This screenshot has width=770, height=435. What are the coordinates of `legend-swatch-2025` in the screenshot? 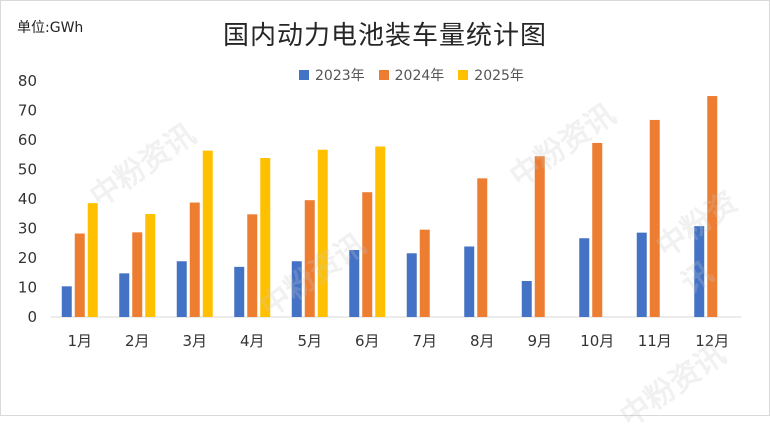 It's located at (463, 75).